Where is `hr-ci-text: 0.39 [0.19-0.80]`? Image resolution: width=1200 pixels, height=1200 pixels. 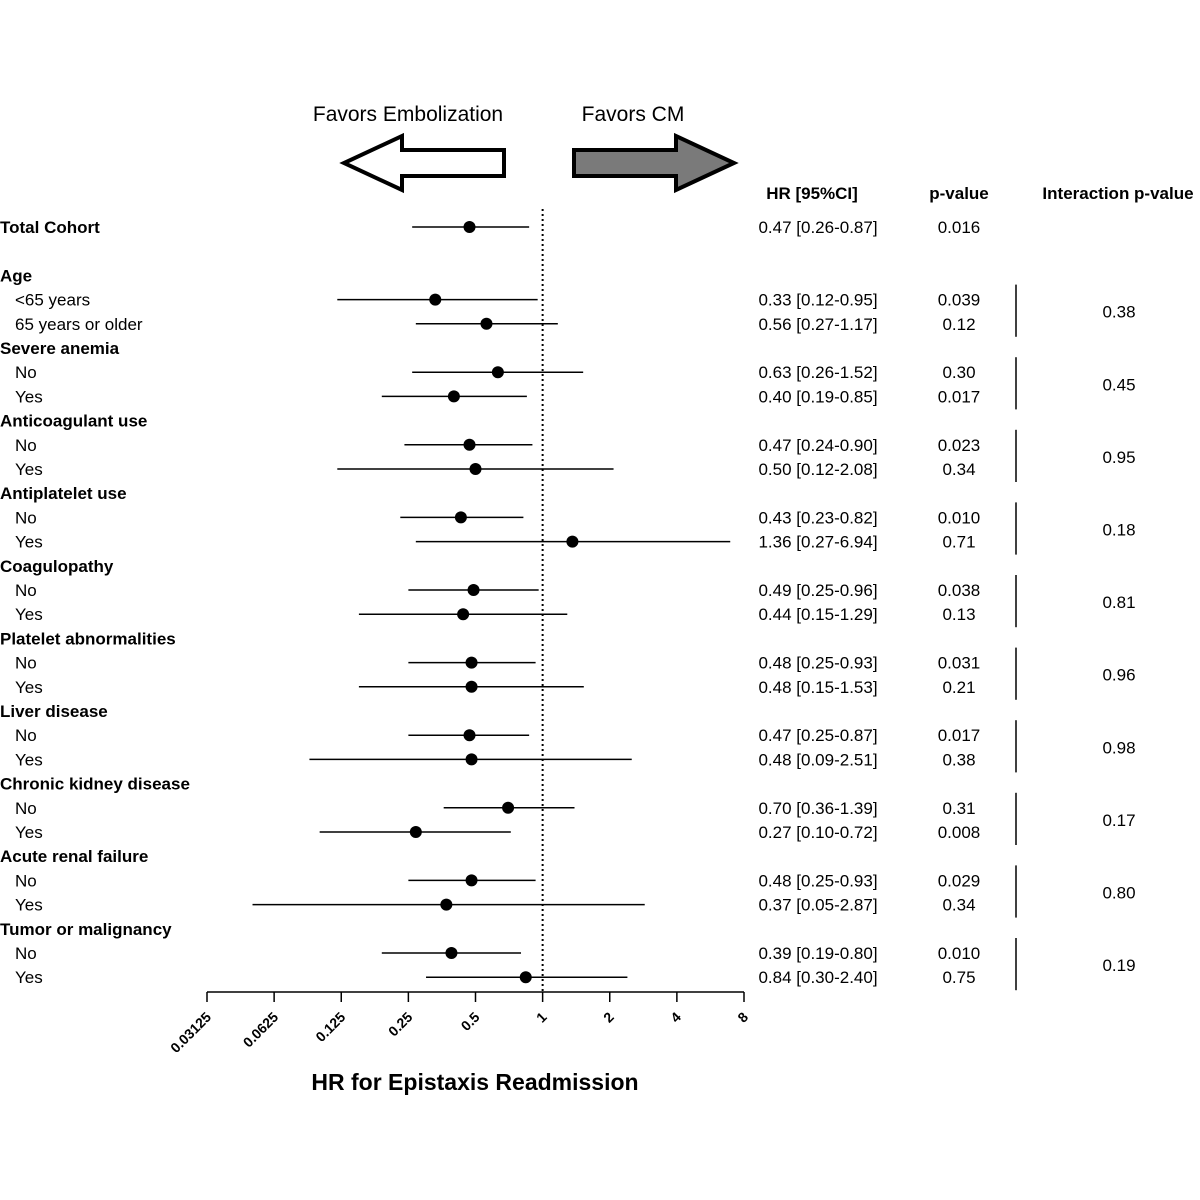
hr-ci-text: 0.39 [0.19-0.80] is located at coordinates (817, 953).